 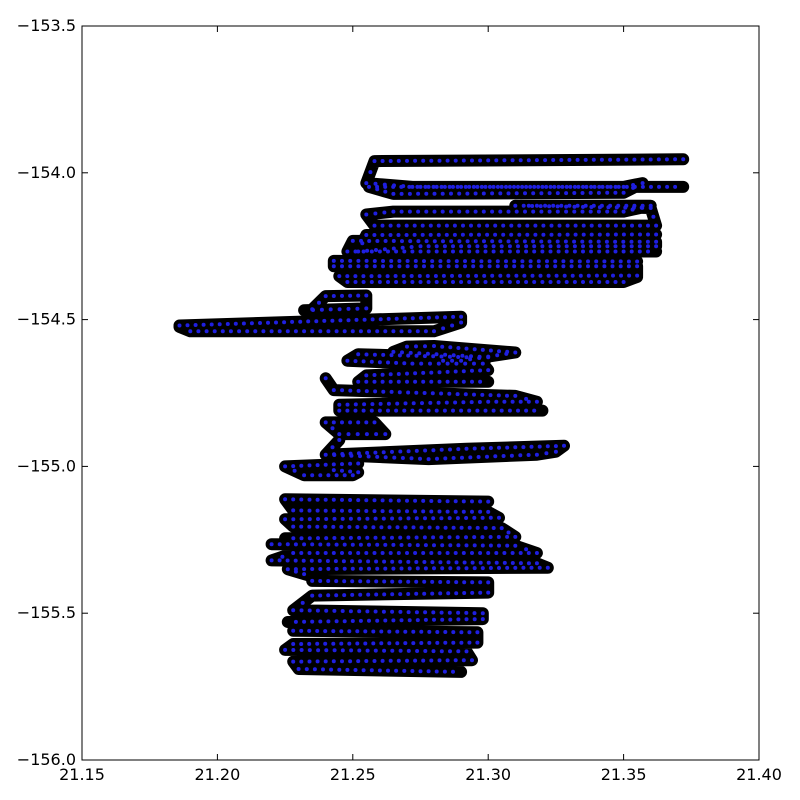 What do you see at coordinates (217, 774) in the screenshot?
I see `x-tick-label: 21.20` at bounding box center [217, 774].